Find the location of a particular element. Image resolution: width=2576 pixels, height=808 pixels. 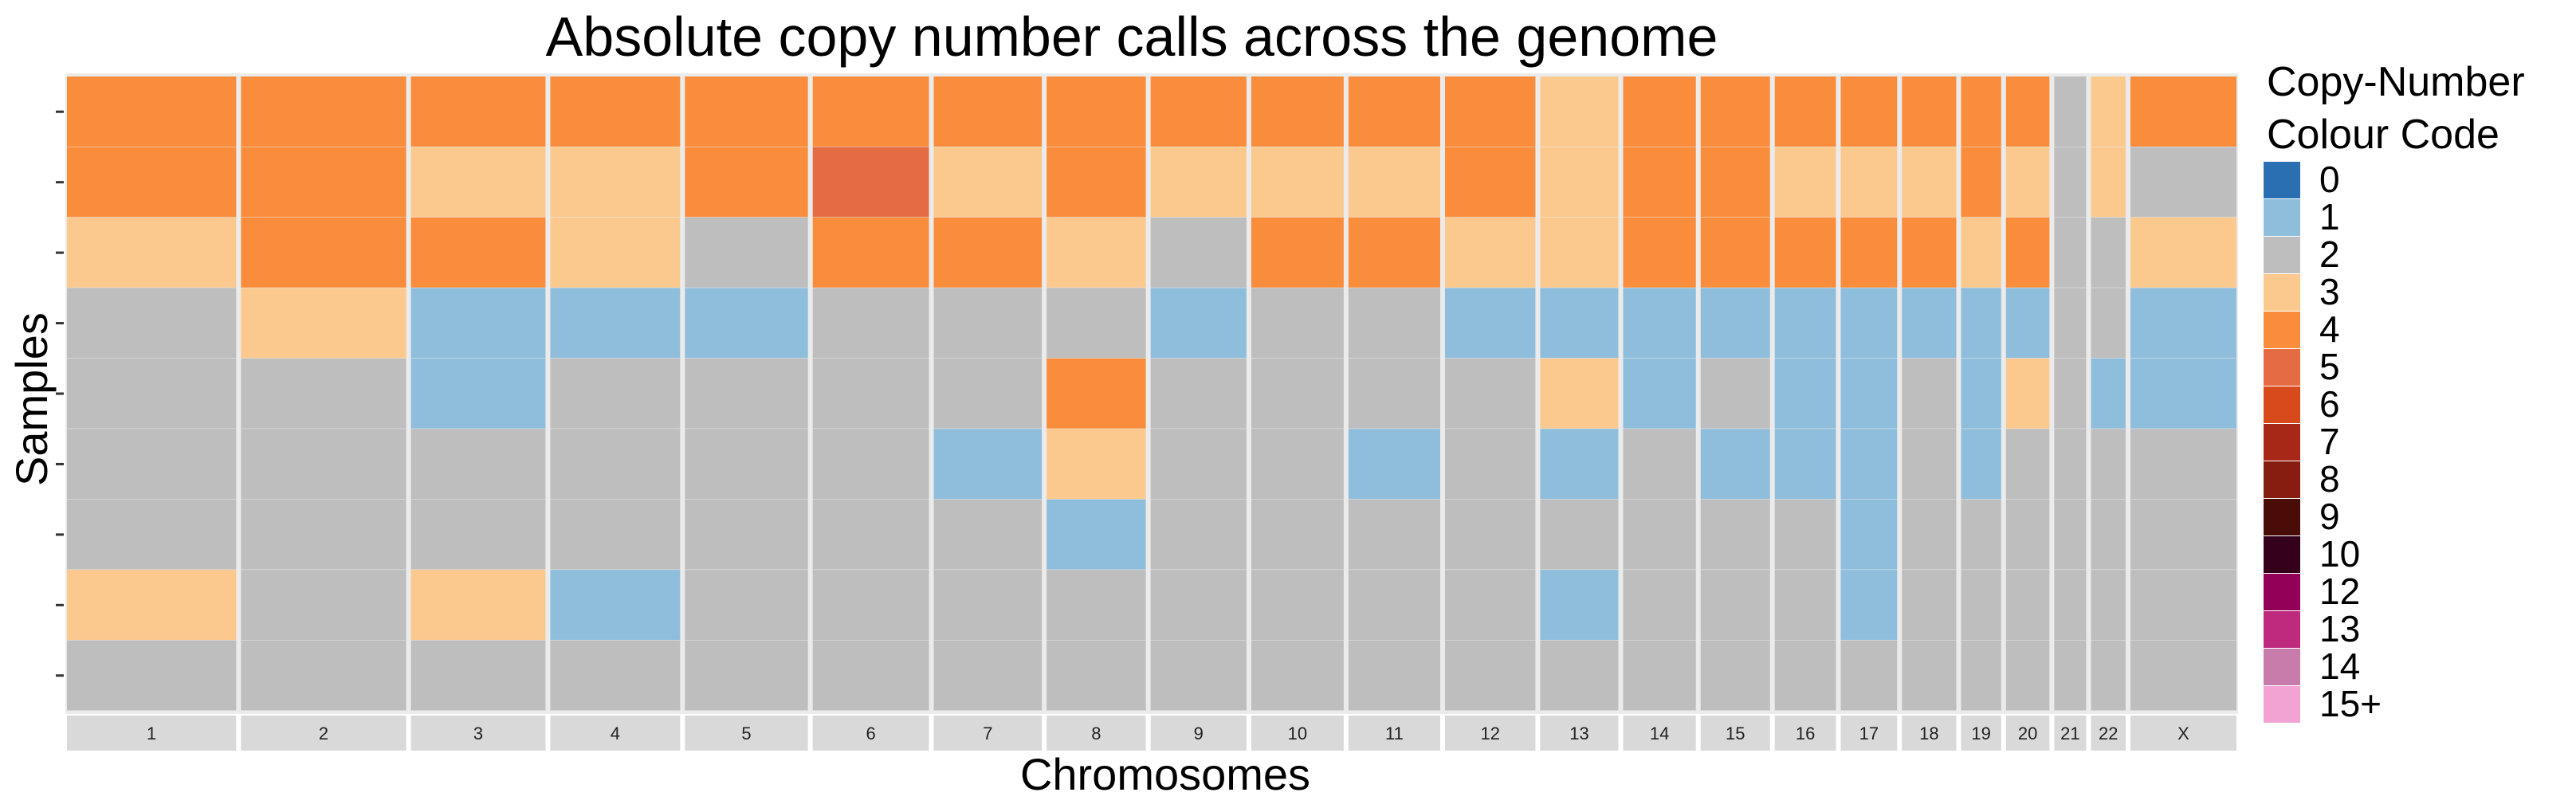

legend-item: 9 is located at coordinates (2415, 516).